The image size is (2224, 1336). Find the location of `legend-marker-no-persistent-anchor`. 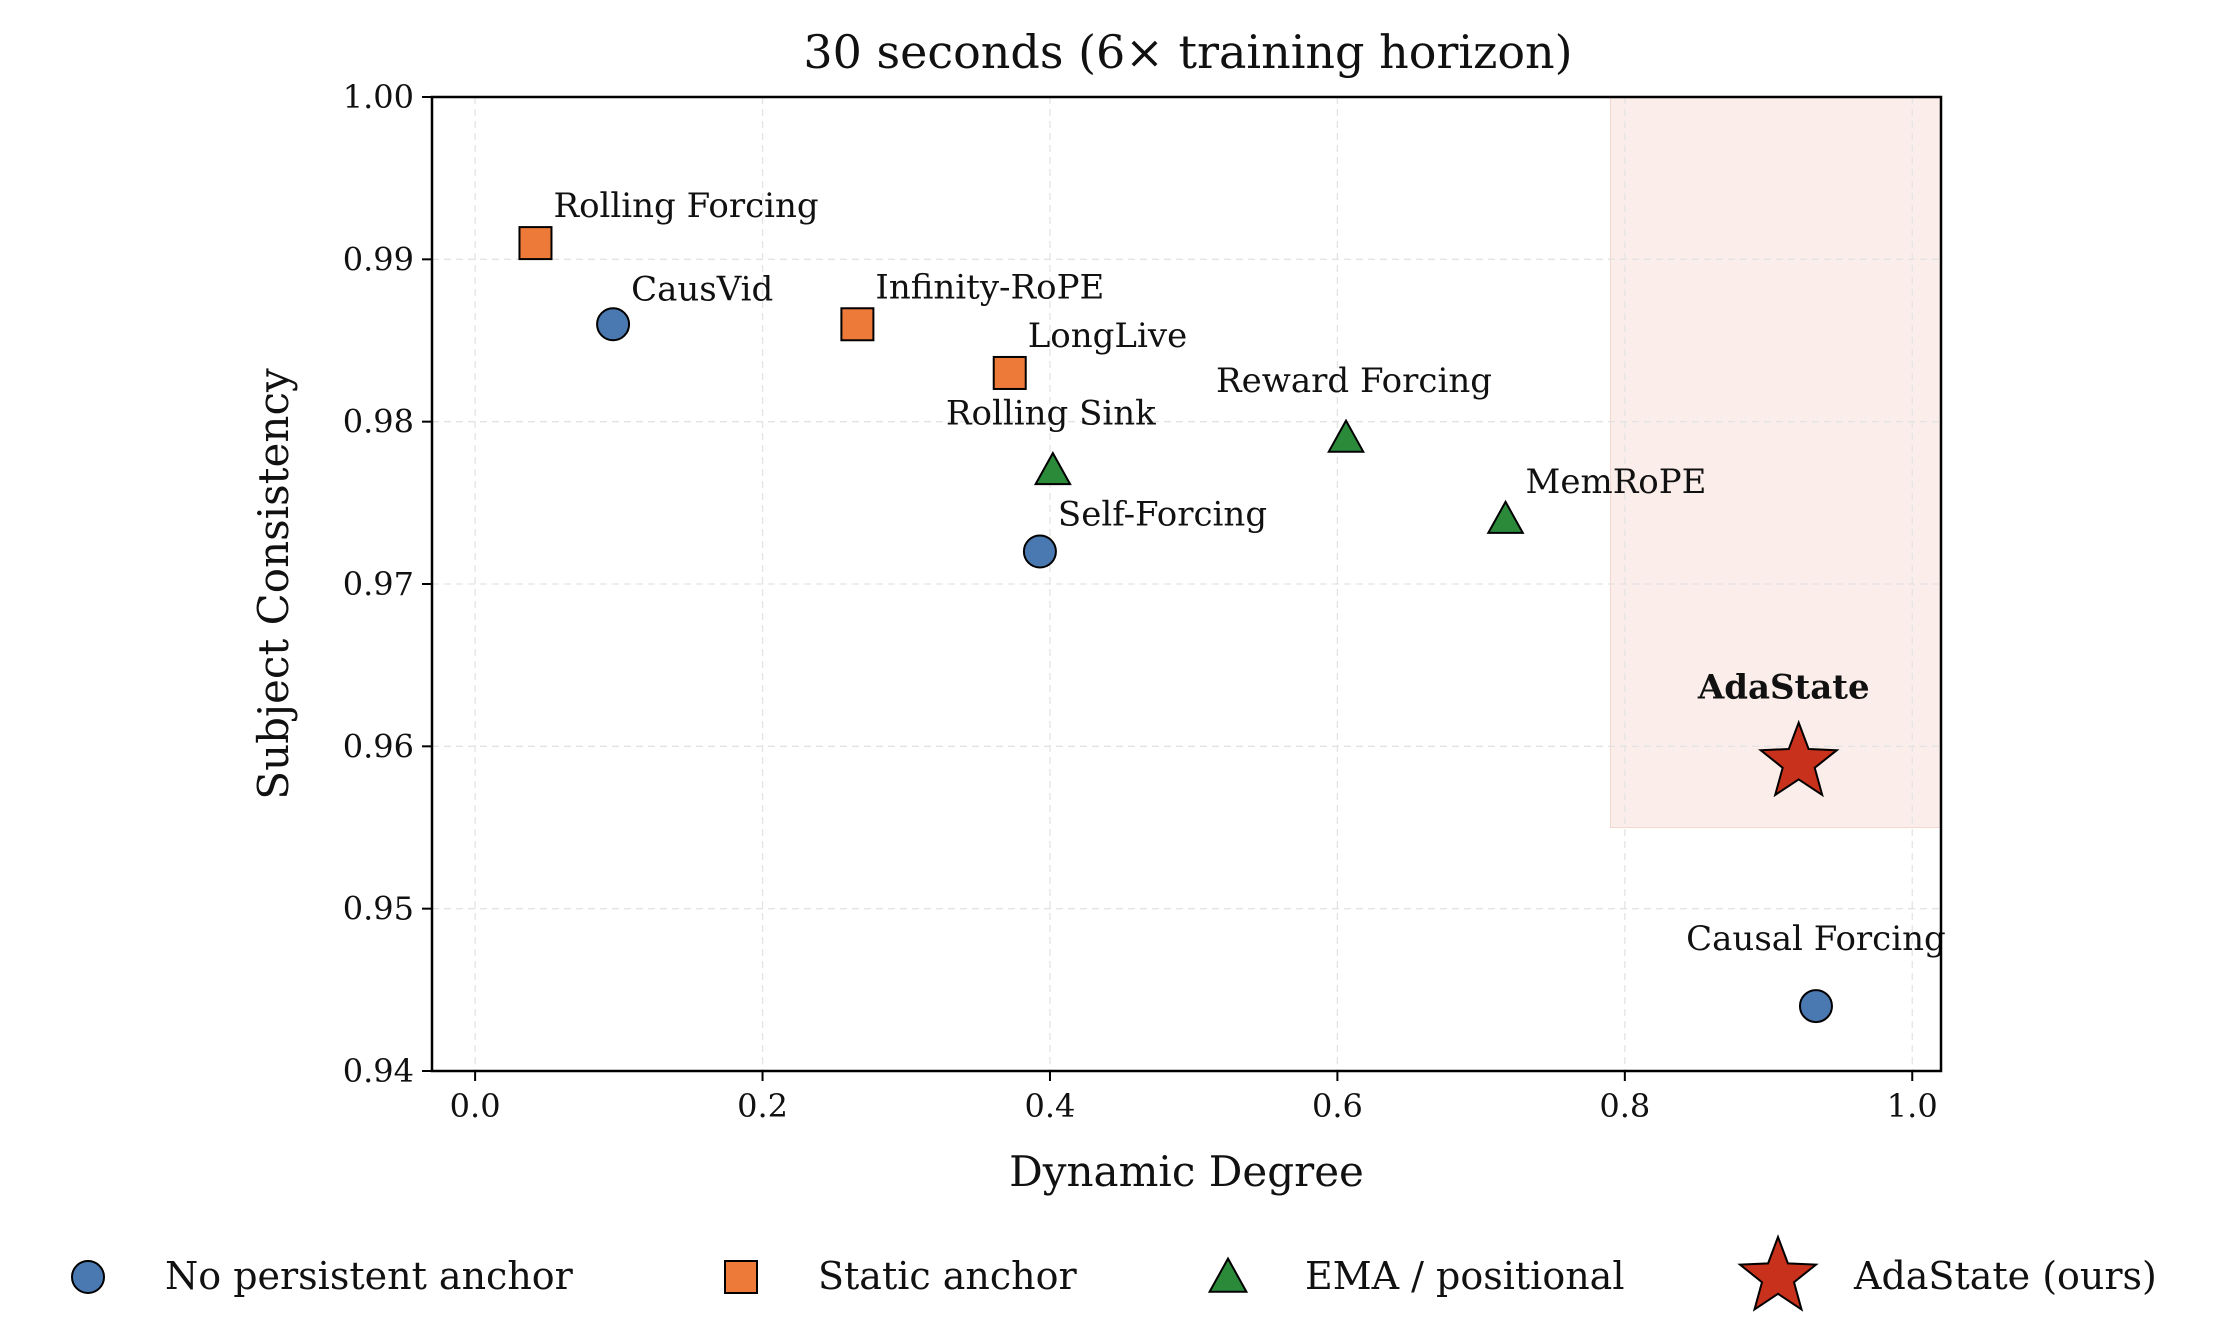

legend-marker-no-persistent-anchor is located at coordinates (88, 1277).